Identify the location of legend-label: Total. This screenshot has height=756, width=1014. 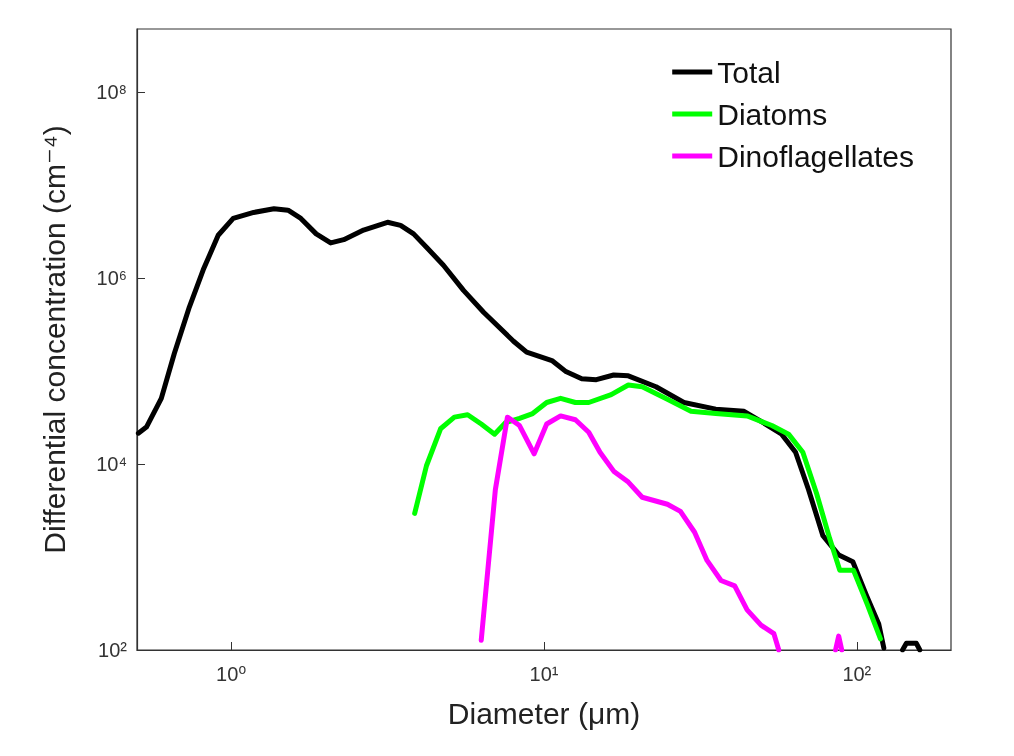
(749, 72).